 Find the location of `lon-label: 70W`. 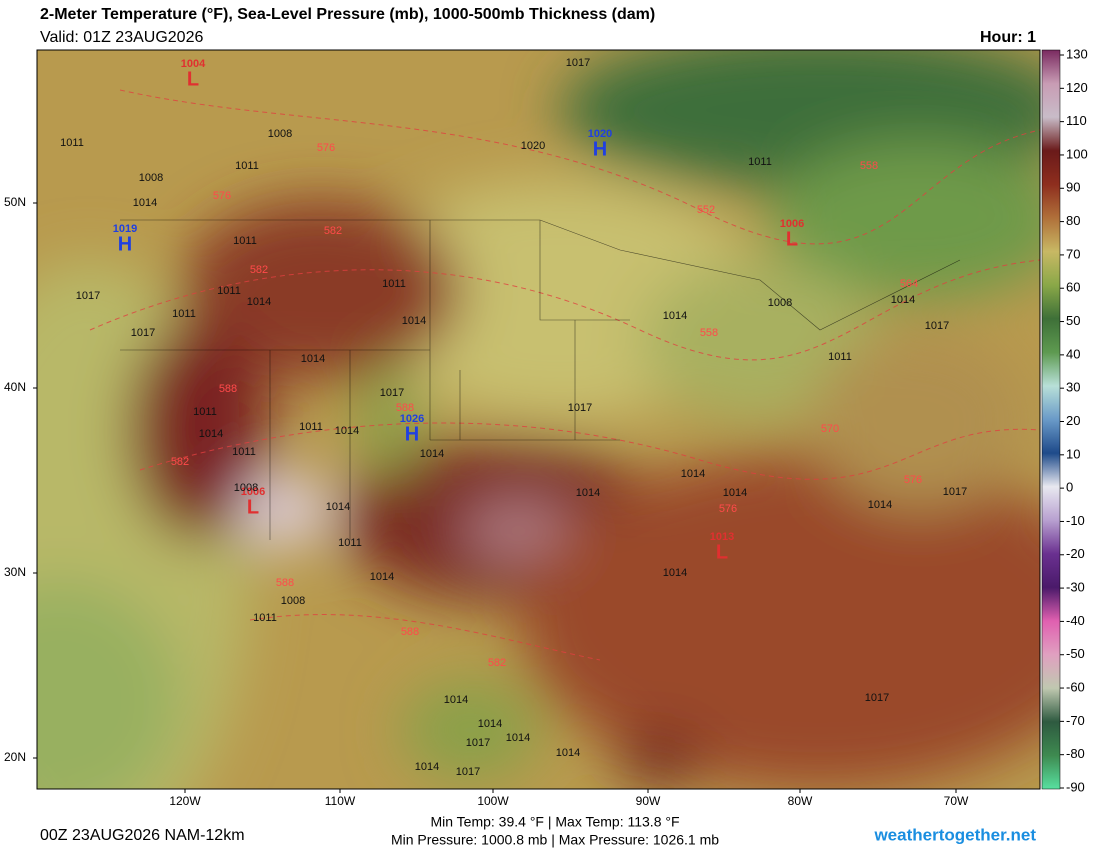

lon-label: 70W is located at coordinates (956, 801).